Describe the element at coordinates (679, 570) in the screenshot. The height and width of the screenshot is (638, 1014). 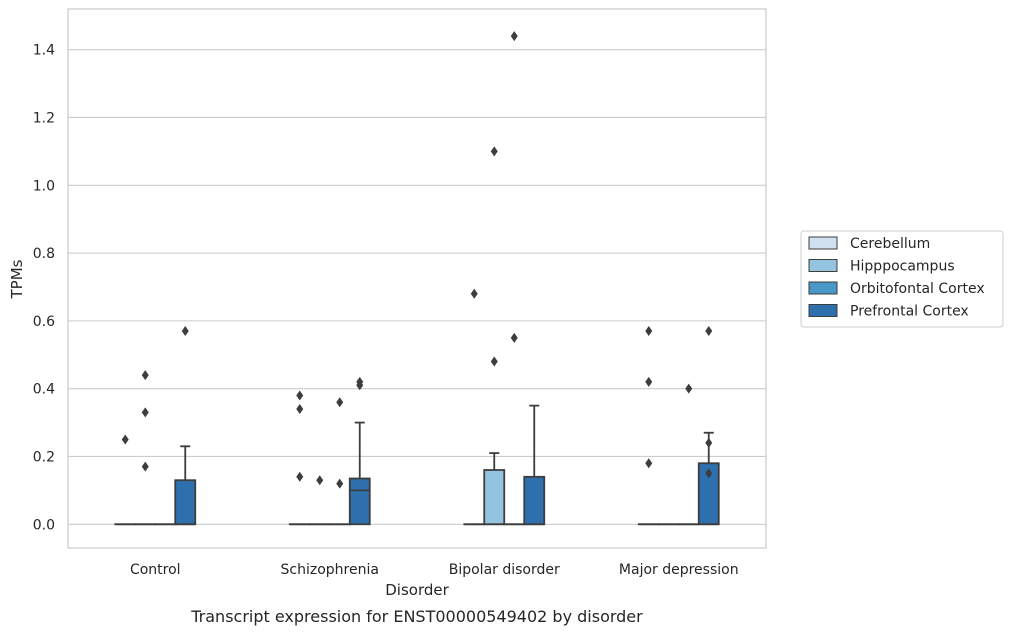
I see `x-tick-label: Major depression` at that location.